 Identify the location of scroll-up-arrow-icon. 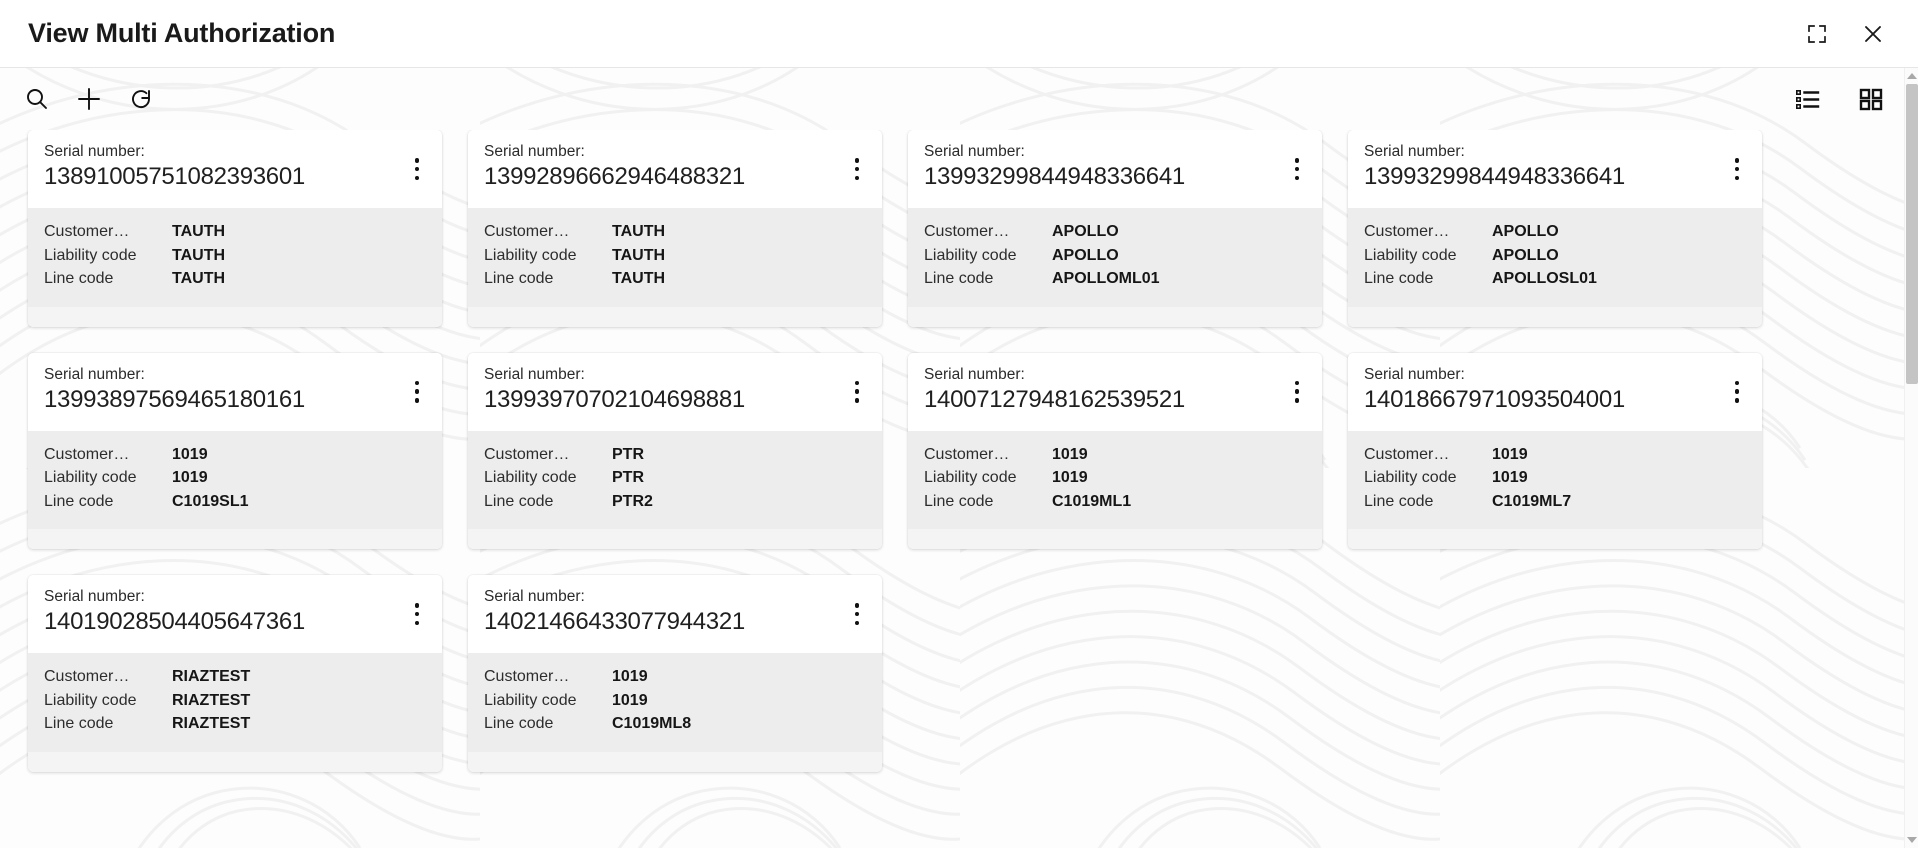
(1911, 76).